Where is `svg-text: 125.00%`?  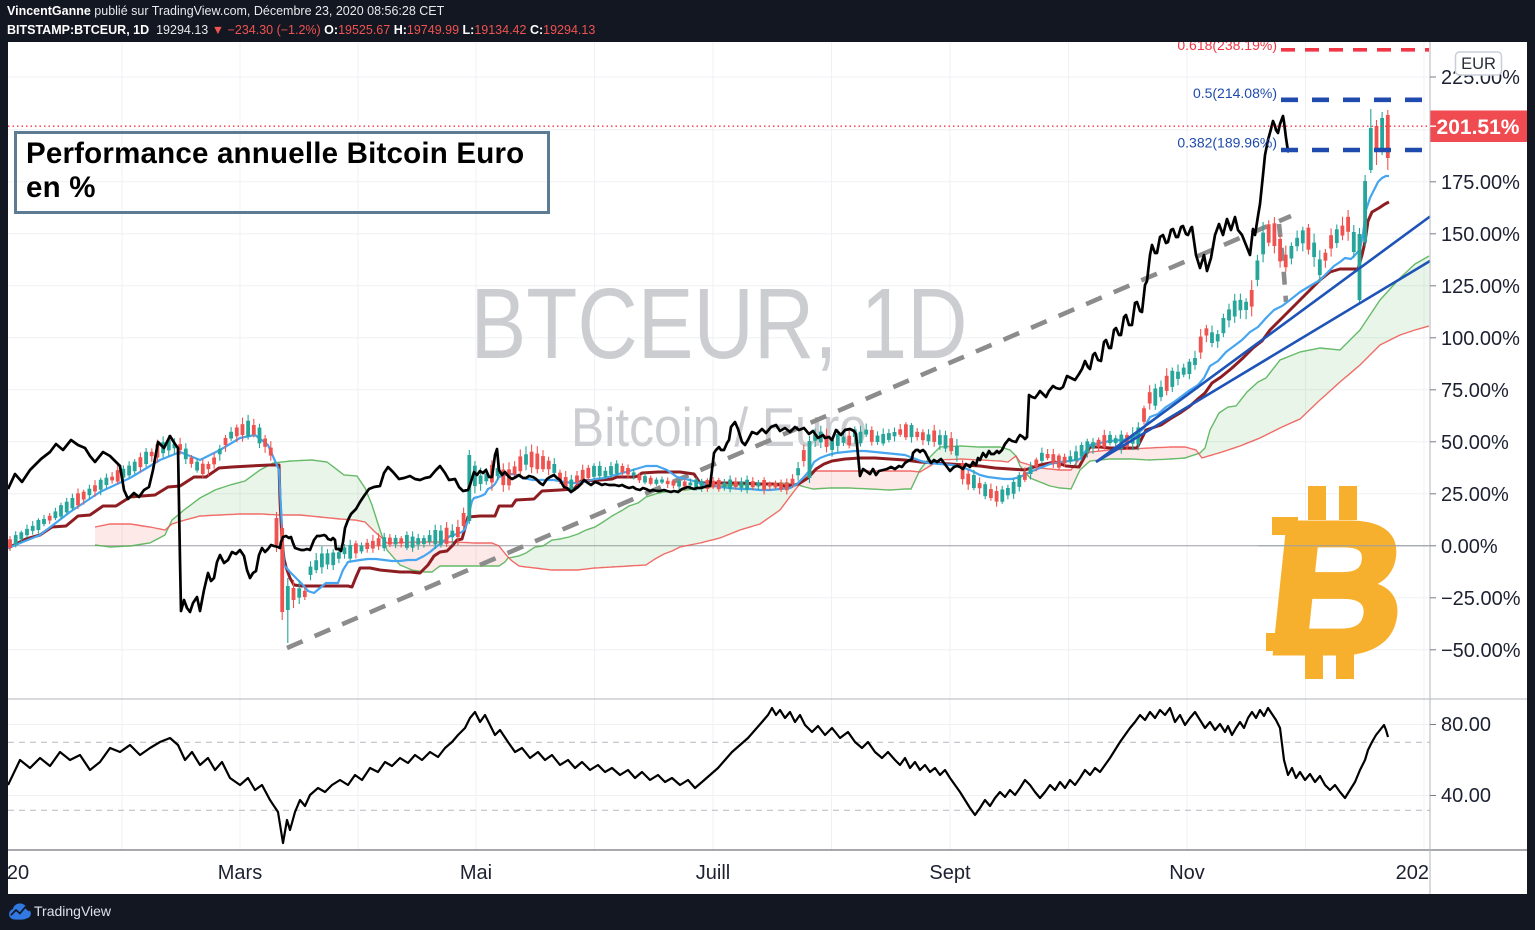 svg-text: 125.00% is located at coordinates (1480, 287).